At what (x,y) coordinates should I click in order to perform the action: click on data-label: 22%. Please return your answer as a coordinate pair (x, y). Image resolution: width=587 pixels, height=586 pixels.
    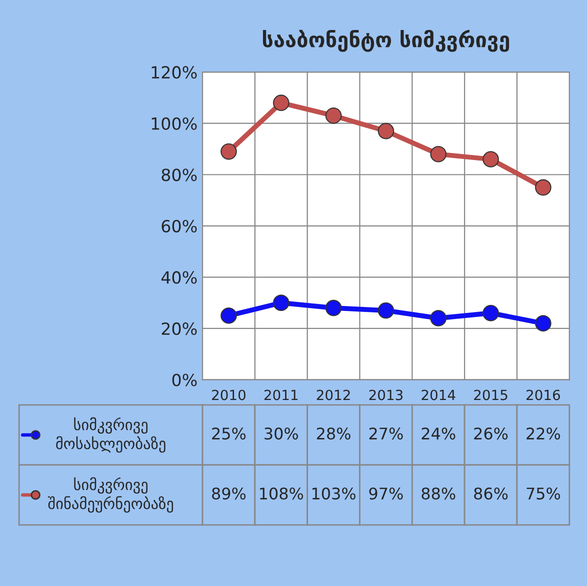
    Looking at the image, I should click on (543, 434).